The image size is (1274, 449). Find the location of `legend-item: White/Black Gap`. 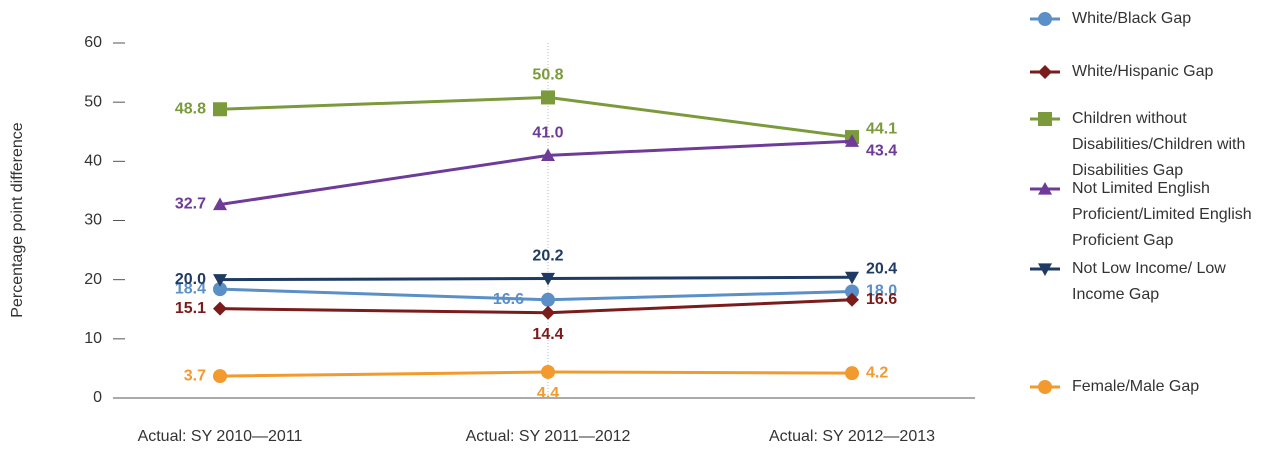

legend-item: White/Black Gap is located at coordinates (1150, 19).